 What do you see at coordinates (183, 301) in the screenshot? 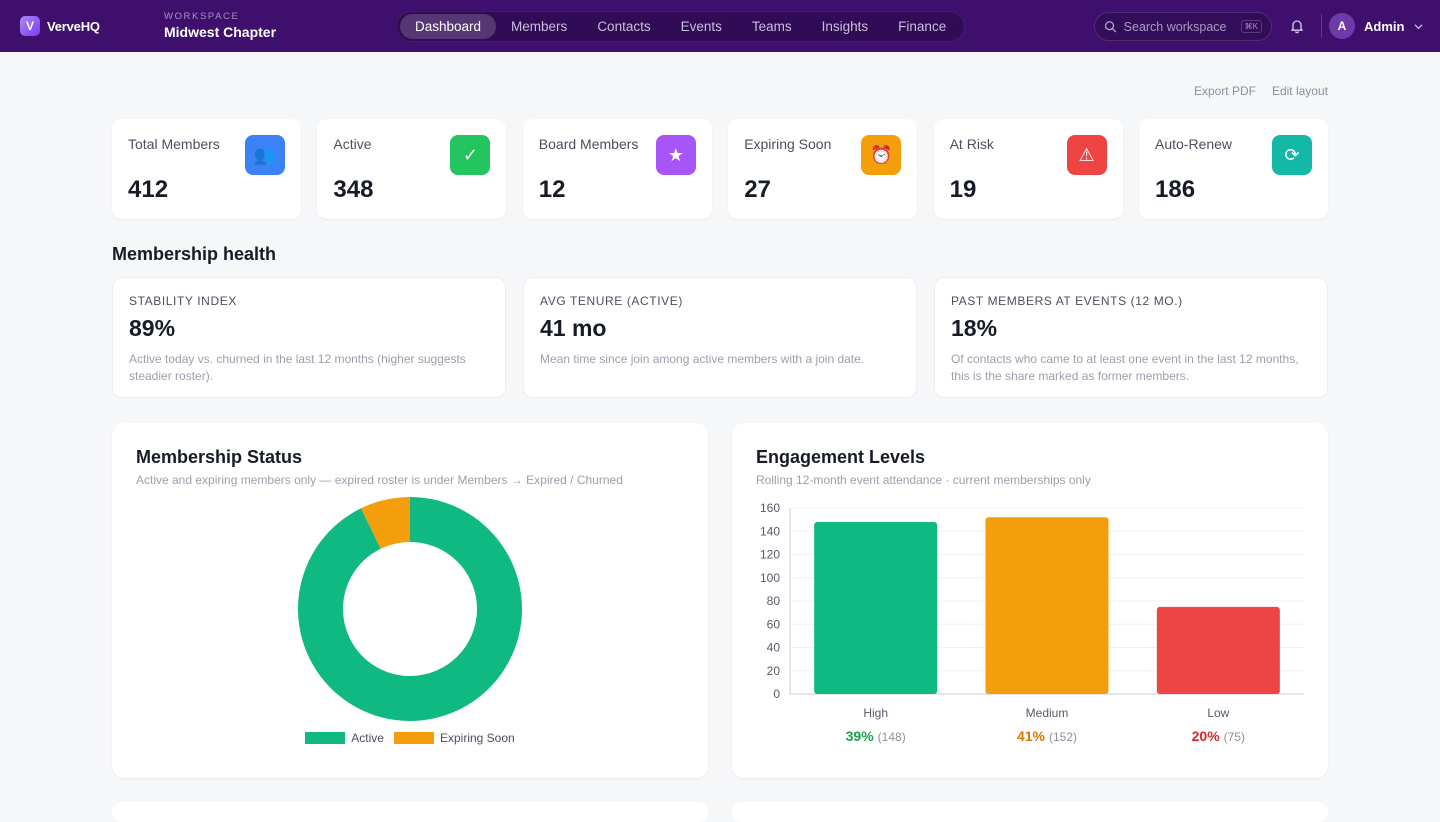
I see `health-card-label: STABILITY INDEX` at bounding box center [183, 301].